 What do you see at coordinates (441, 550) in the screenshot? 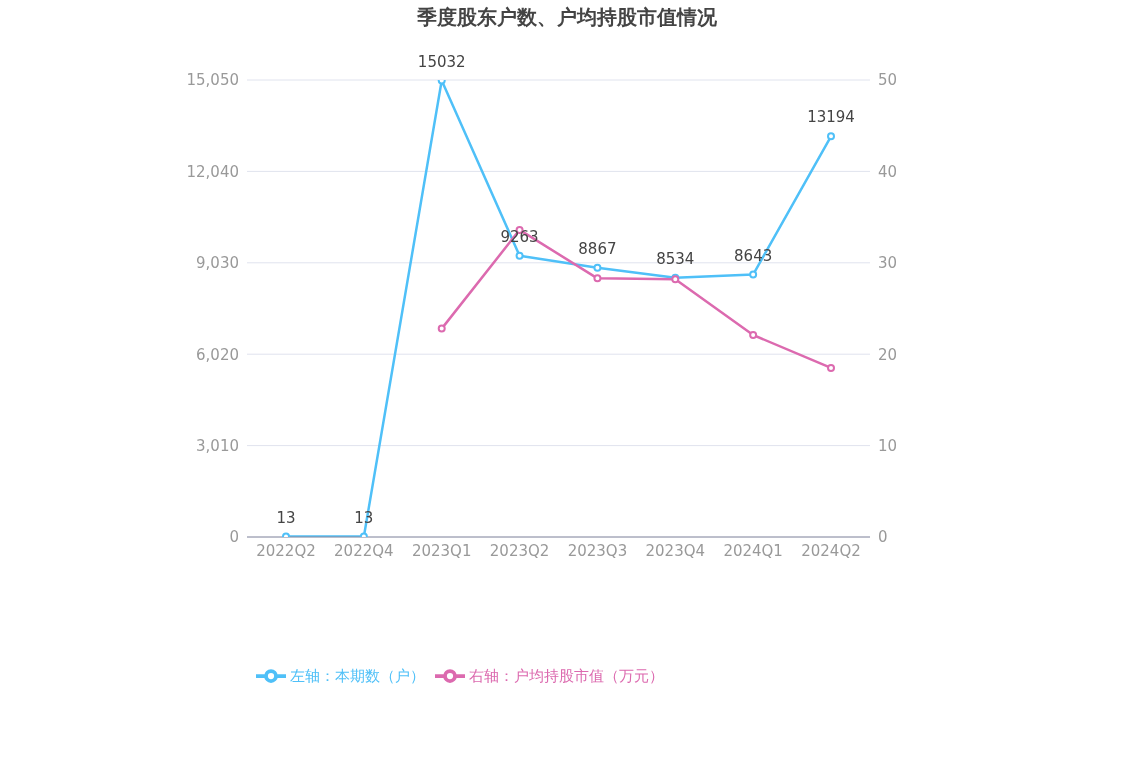
I see `x-tick-label: 2023Q1` at bounding box center [441, 550].